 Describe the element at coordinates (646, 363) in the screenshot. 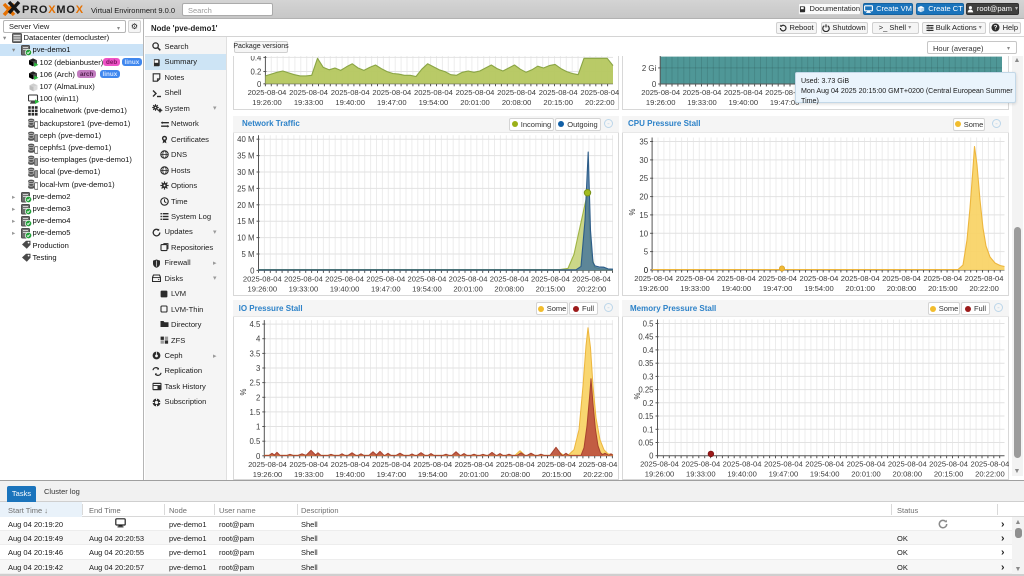

I see `svg-text: 0.35` at that location.